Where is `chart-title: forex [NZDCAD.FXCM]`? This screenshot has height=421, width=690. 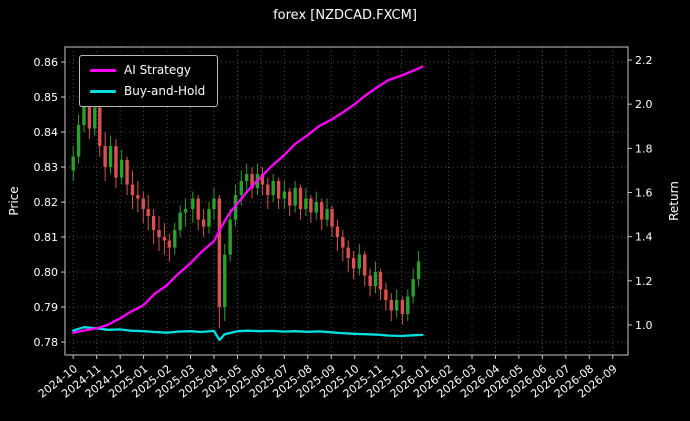 chart-title: forex [NZDCAD.FXCM] is located at coordinates (345, 15).